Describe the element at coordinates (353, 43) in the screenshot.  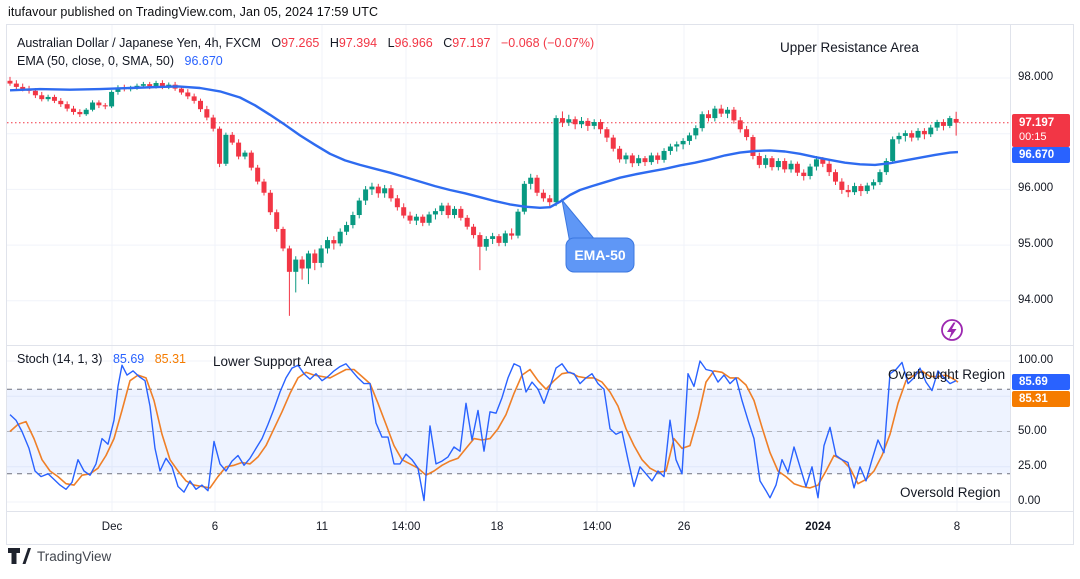
I see `ohlc-high: H97.394` at that location.